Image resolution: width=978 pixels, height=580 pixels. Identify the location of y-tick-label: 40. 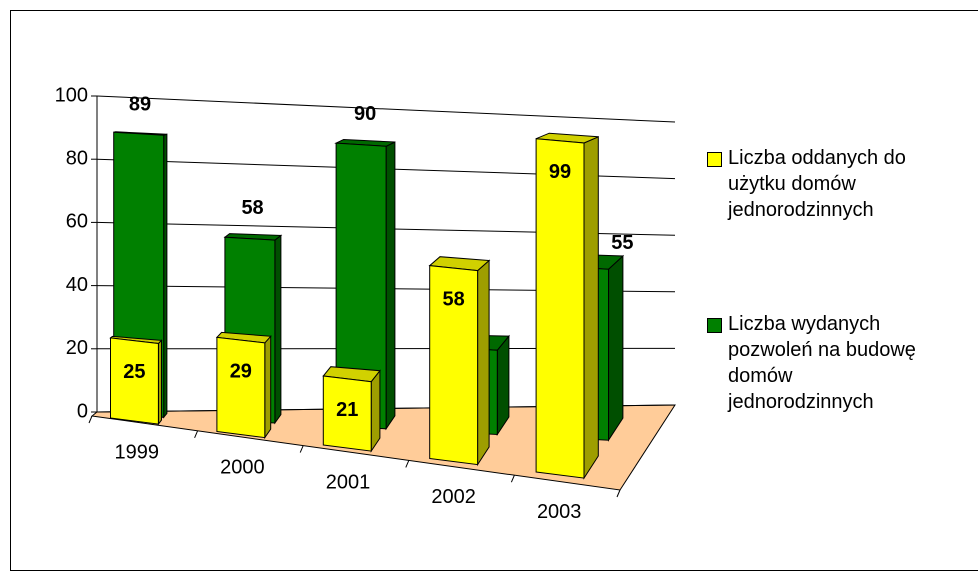
(77, 285).